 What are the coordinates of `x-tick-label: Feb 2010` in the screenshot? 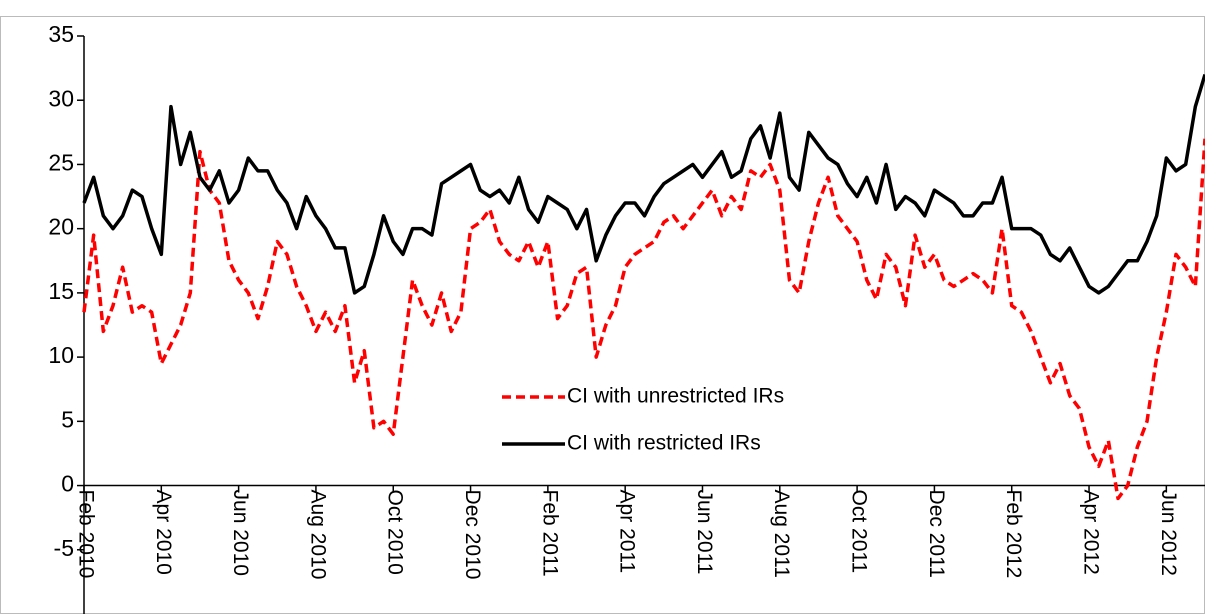 It's located at (85, 534).